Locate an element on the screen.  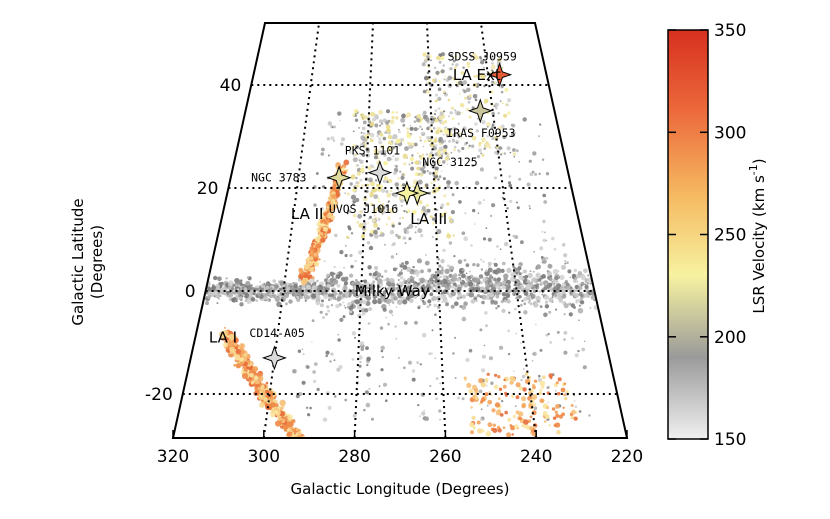
colorbar-ticks: 350 300 250 200 150 is located at coordinates (707, 235).